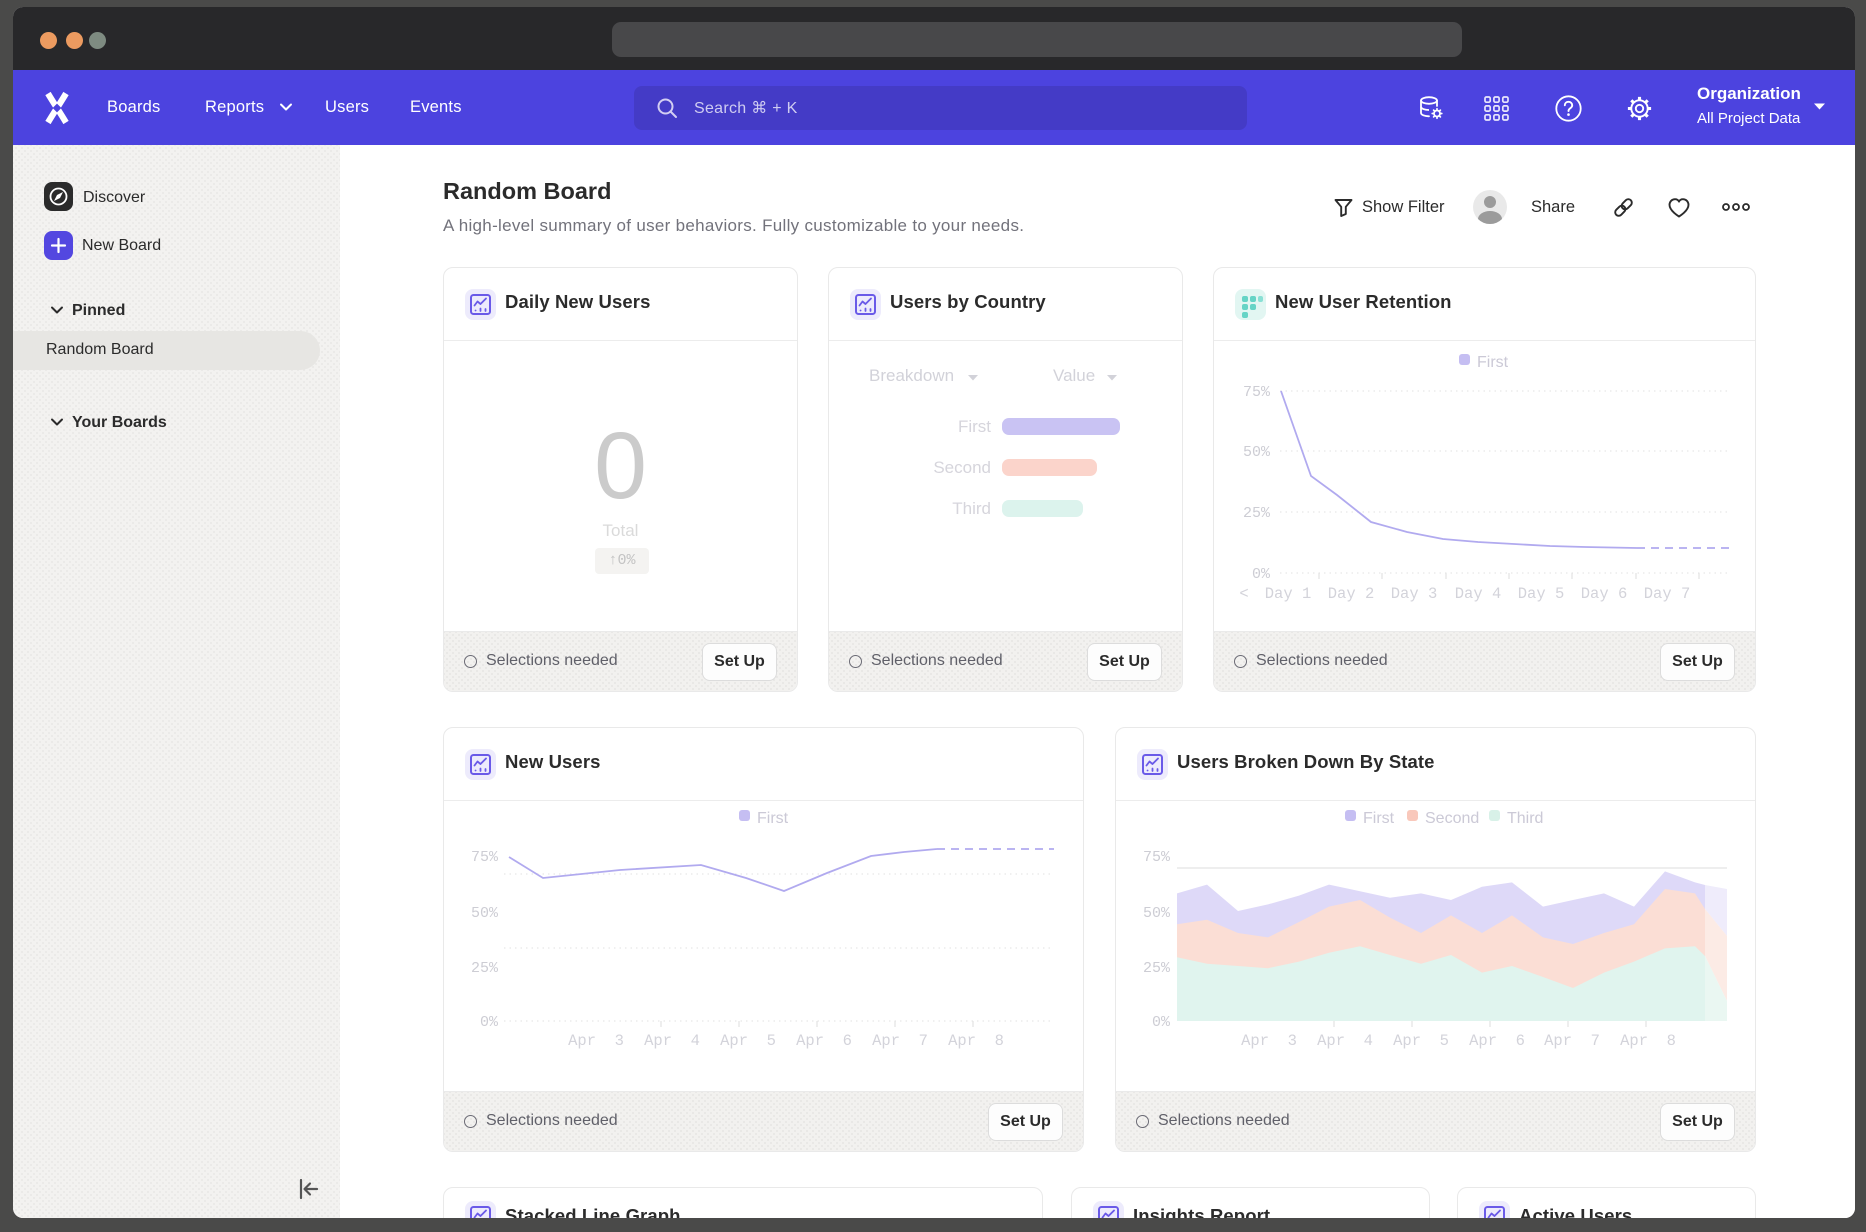  I want to click on svg-text: Day 7, so click(1667, 594).